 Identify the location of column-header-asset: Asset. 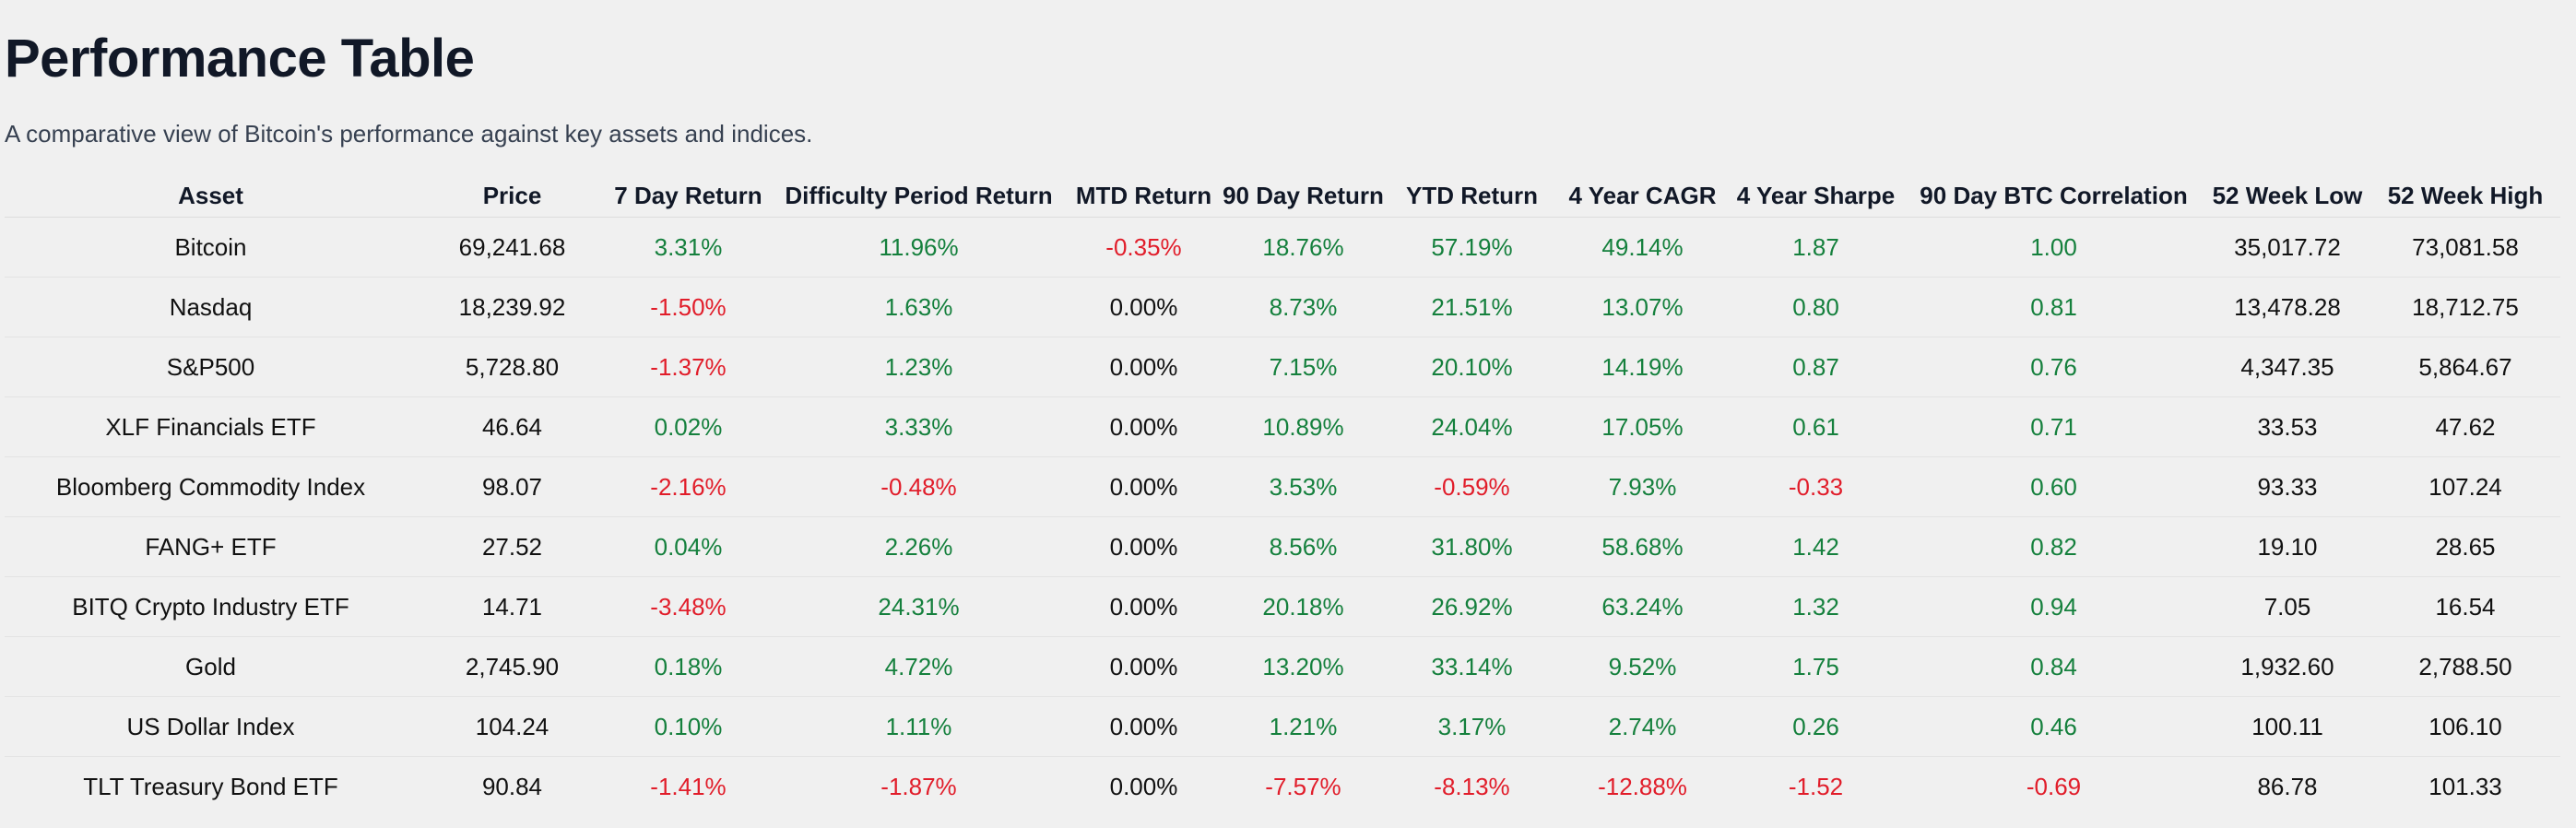
(211, 196).